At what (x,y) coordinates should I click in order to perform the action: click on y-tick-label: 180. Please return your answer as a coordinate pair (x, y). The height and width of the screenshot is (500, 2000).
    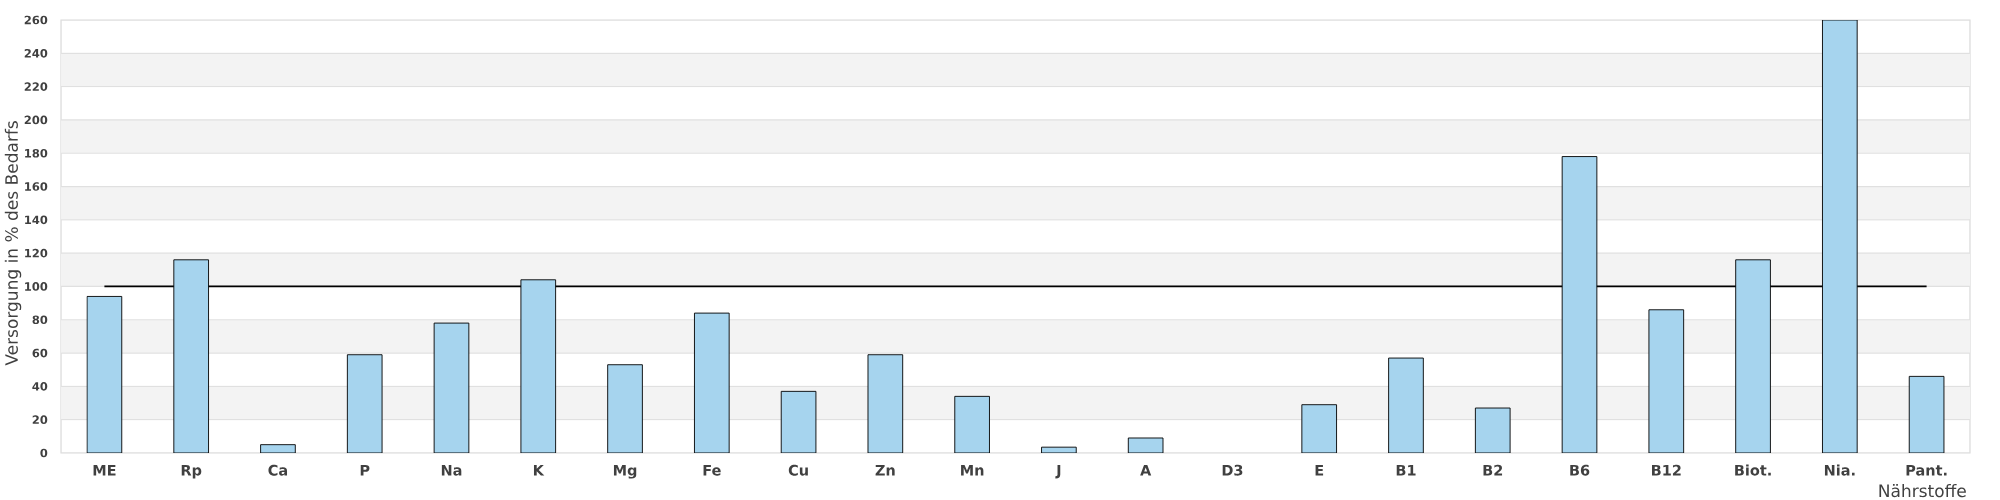
    Looking at the image, I should click on (36, 153).